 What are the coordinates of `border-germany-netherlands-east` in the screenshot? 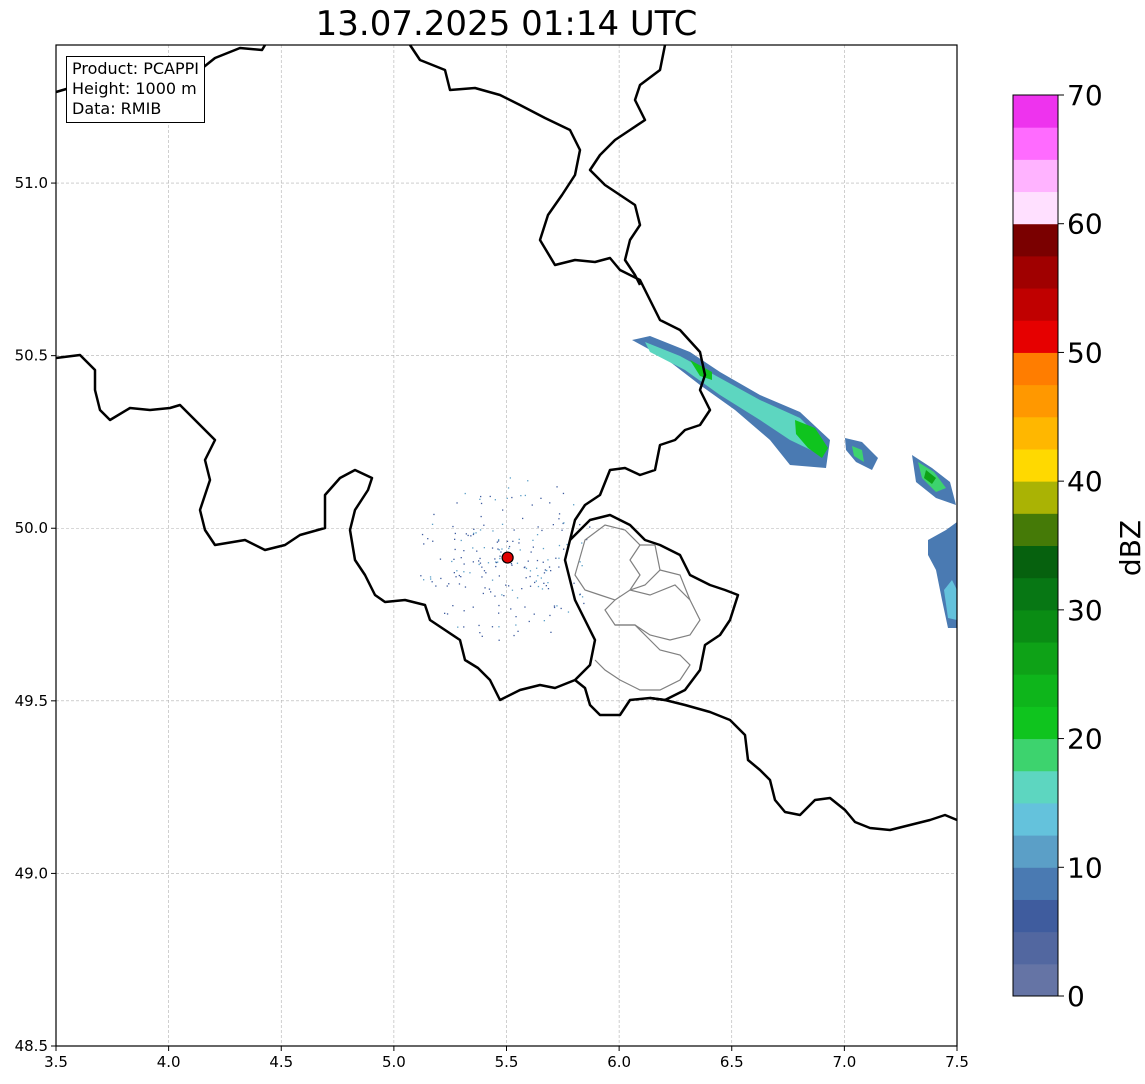 It's located at (627, 165).